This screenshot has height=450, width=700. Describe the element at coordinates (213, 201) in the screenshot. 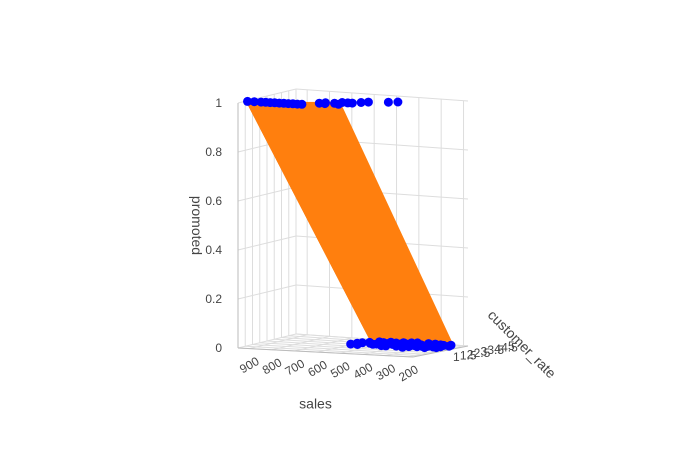

I see `z-tick-label: 0.6` at that location.